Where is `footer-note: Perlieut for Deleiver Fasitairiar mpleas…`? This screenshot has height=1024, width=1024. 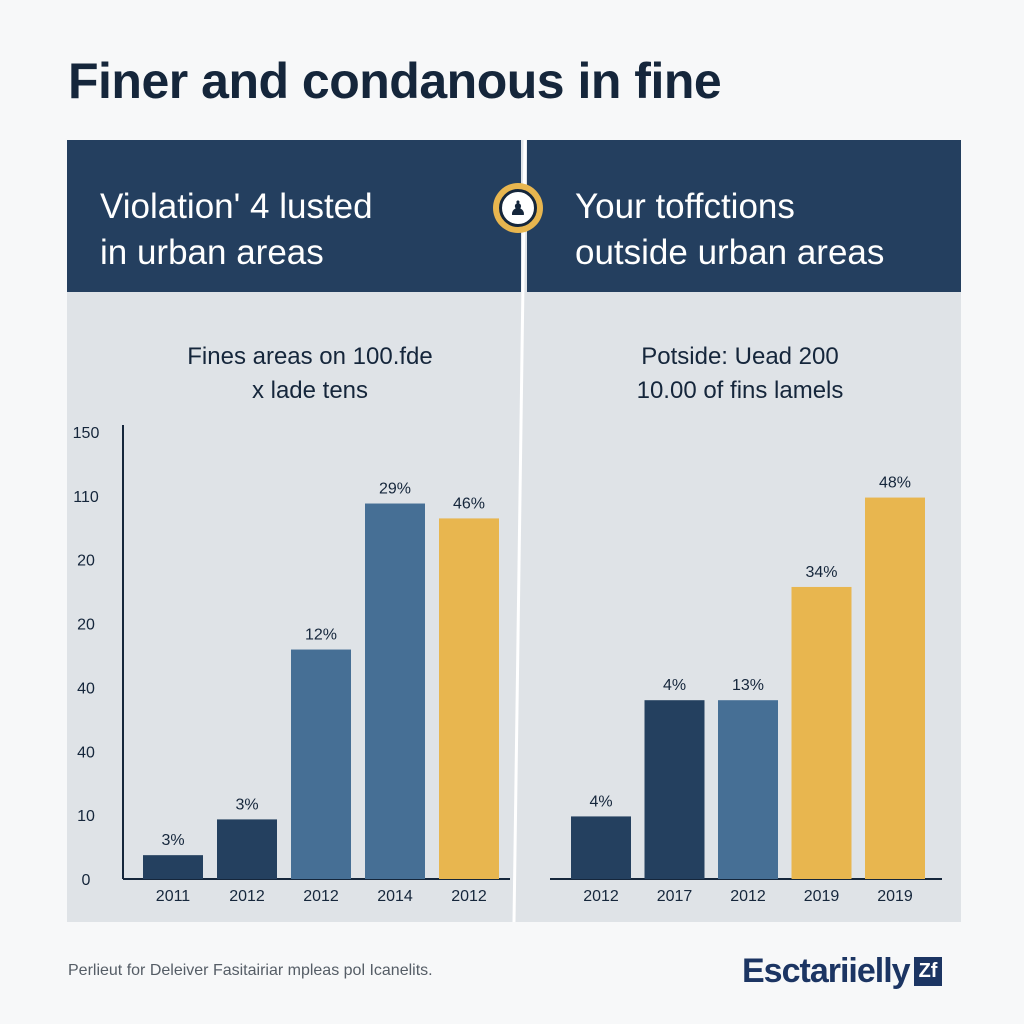
footer-note: Perlieut for Deleiver Fasitairiar mpleas… is located at coordinates (250, 970).